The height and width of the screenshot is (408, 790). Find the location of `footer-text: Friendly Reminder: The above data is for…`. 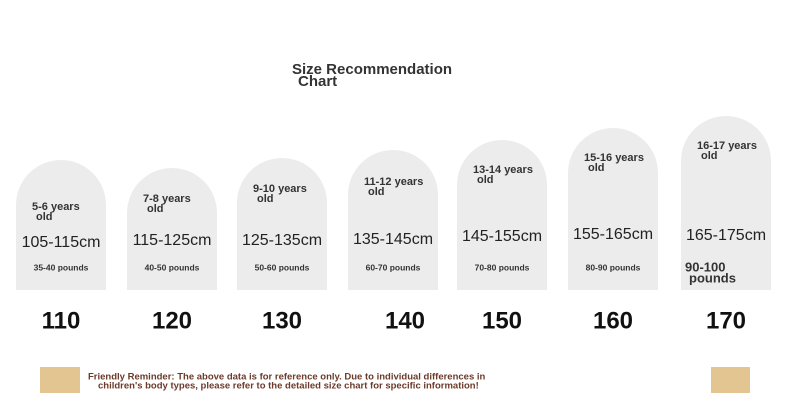

footer-text: Friendly Reminder: The above data is for… is located at coordinates (287, 377).